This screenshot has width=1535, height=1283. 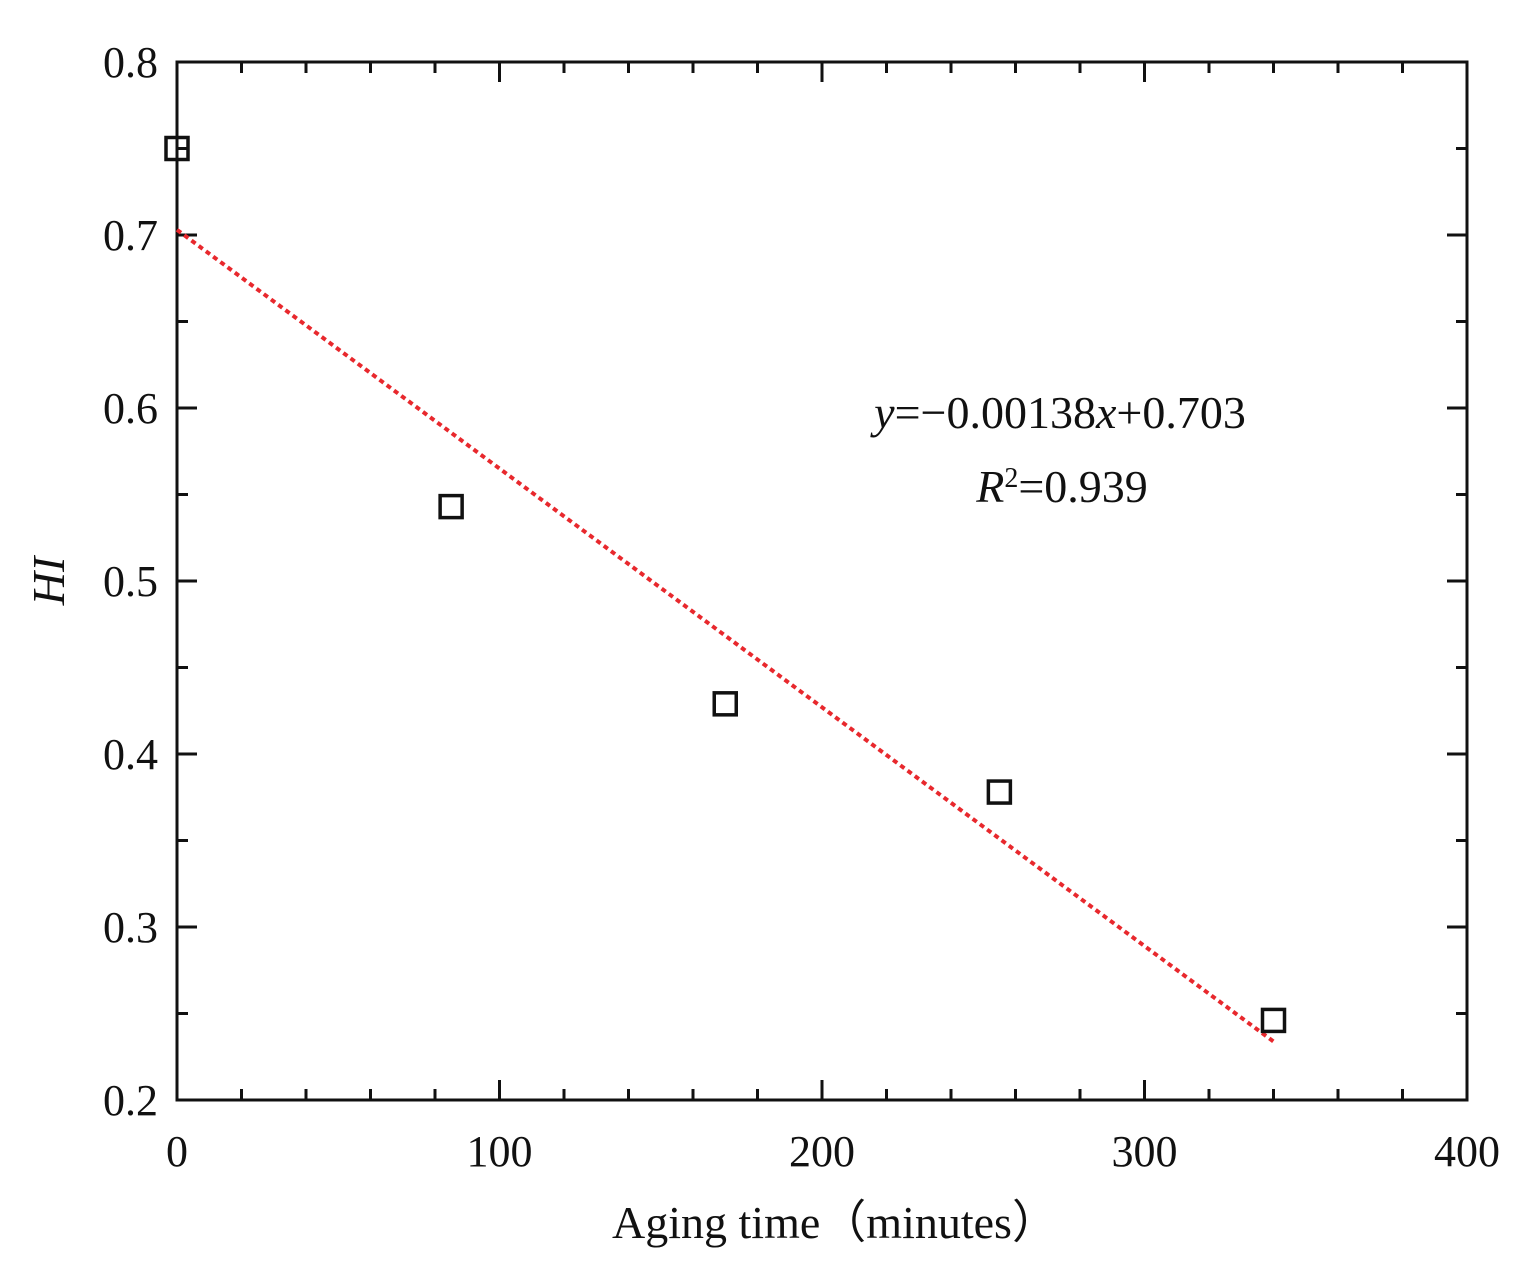 What do you see at coordinates (908, 412) in the screenshot?
I see `fit-equation-equals: =` at bounding box center [908, 412].